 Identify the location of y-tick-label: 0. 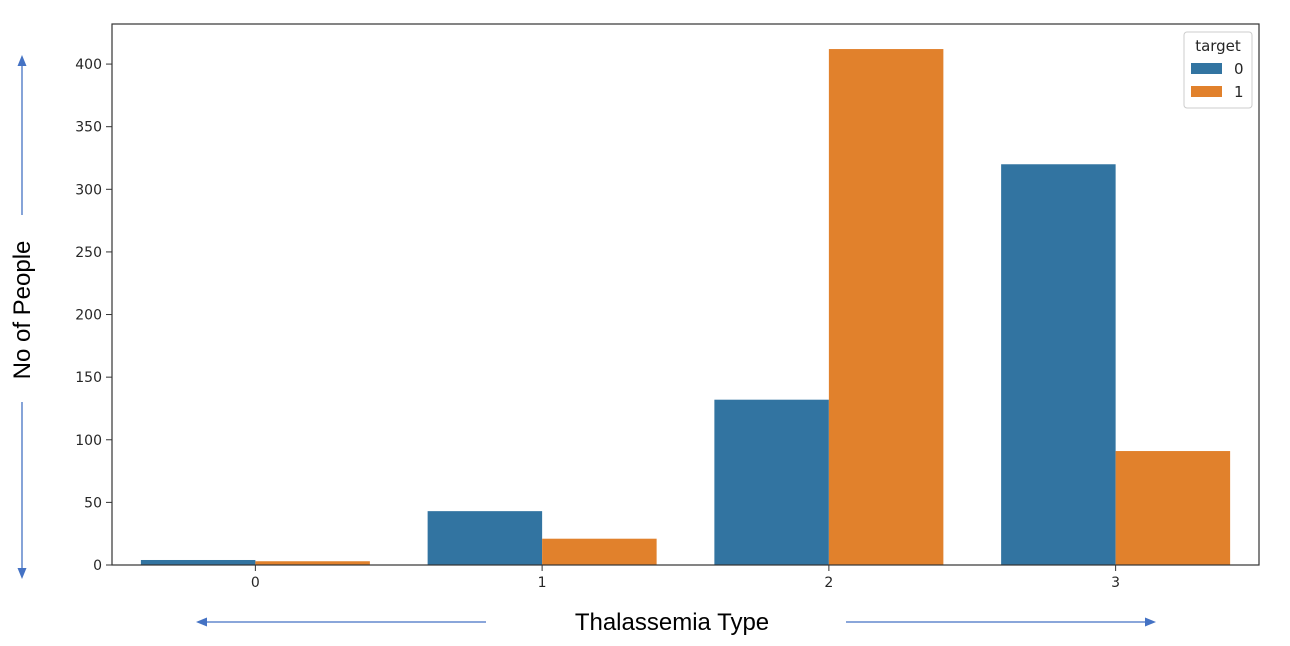
(97, 566).